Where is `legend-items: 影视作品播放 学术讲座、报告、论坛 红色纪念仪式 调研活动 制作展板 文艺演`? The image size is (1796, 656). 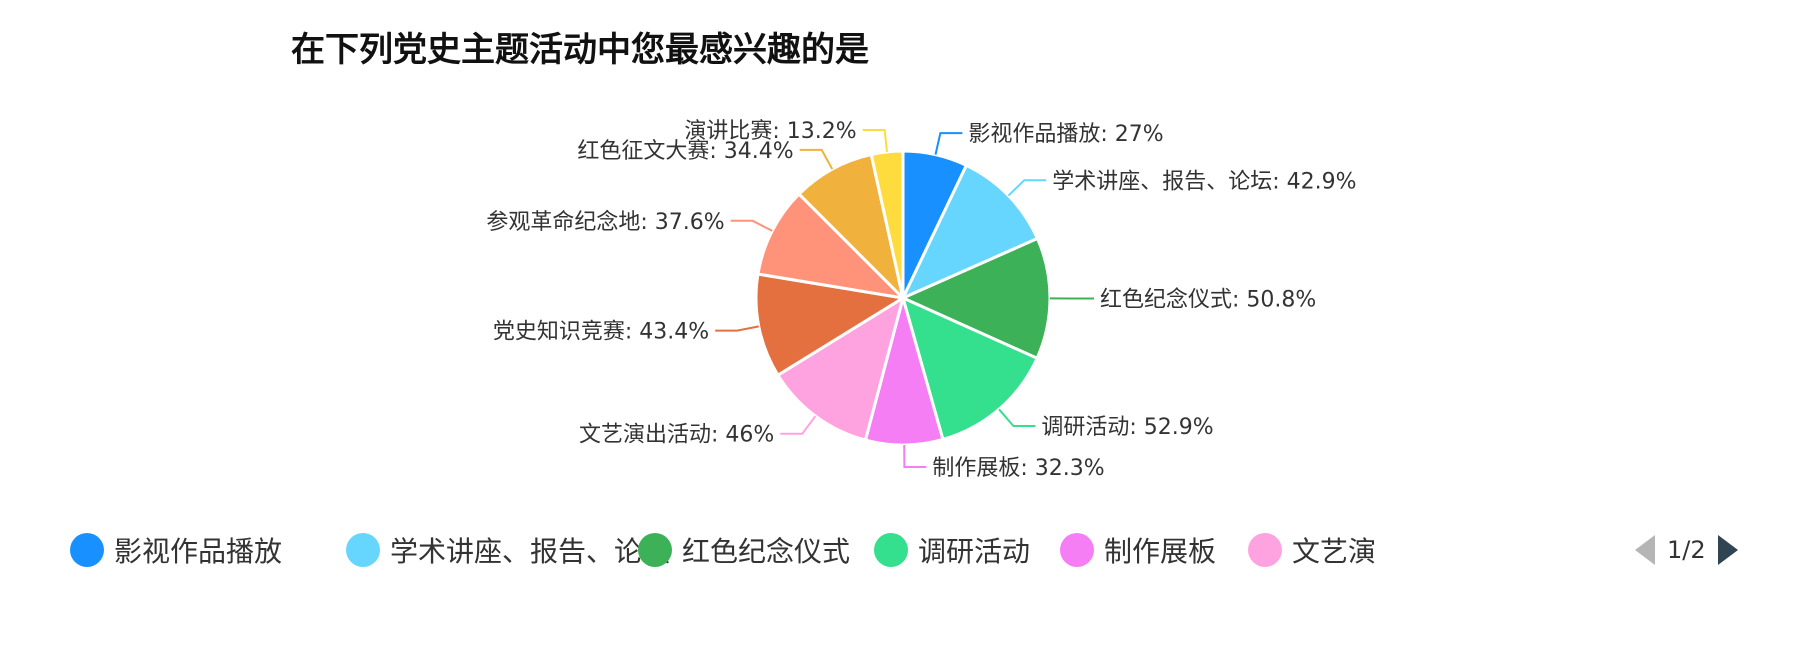 legend-items: 影视作品播放 学术讲座、报告、论坛 红色纪念仪式 调研活动 制作展板 文艺演 is located at coordinates (820, 550).